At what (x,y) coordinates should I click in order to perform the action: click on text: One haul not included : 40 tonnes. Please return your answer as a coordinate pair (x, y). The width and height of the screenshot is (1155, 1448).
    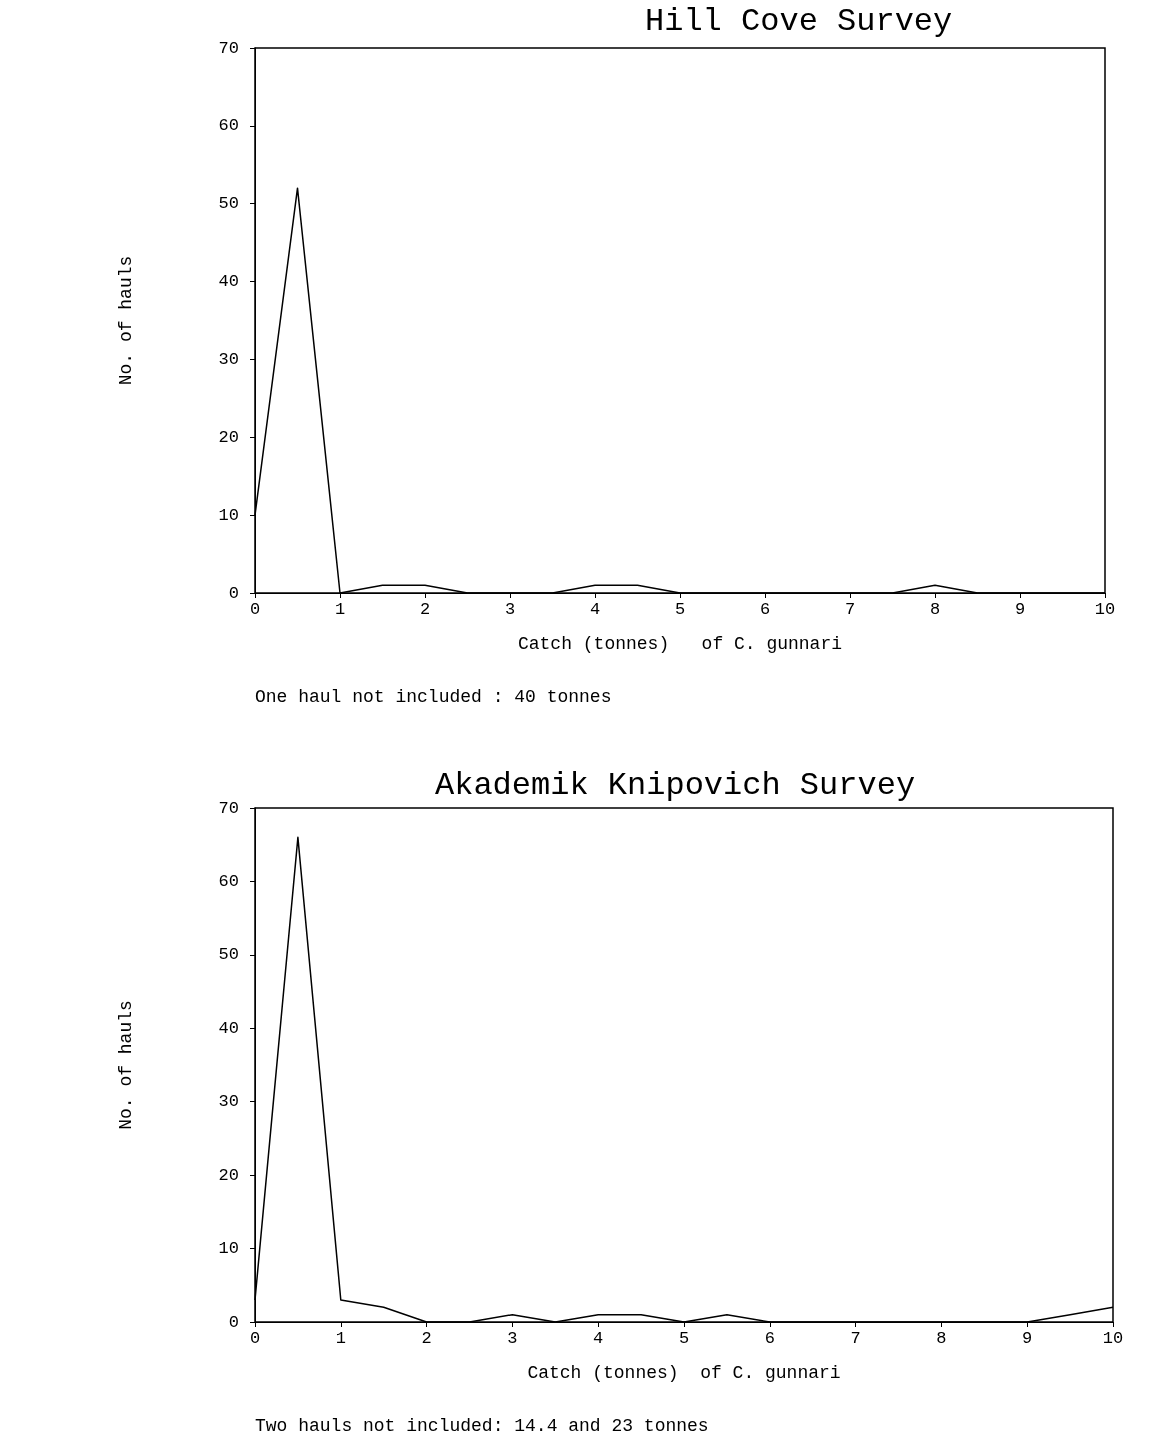
    Looking at the image, I should click on (433, 697).